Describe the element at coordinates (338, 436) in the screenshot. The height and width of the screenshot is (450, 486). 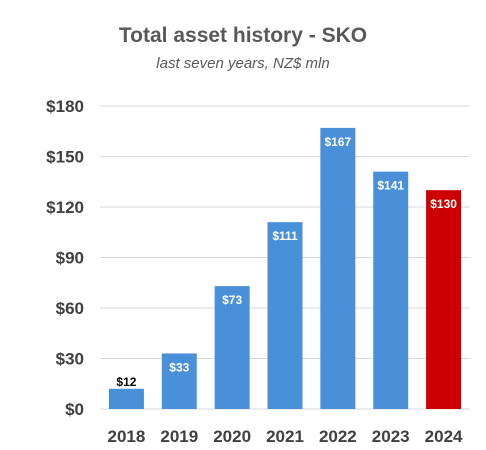
I see `x-tick-label: 2022` at that location.